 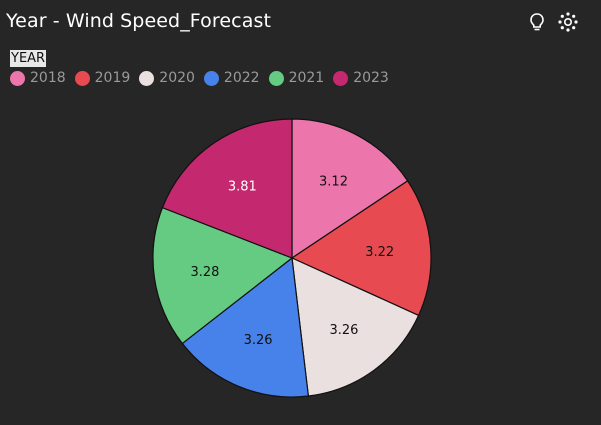 What do you see at coordinates (28, 58) in the screenshot?
I see `legend-title: YEAR` at bounding box center [28, 58].